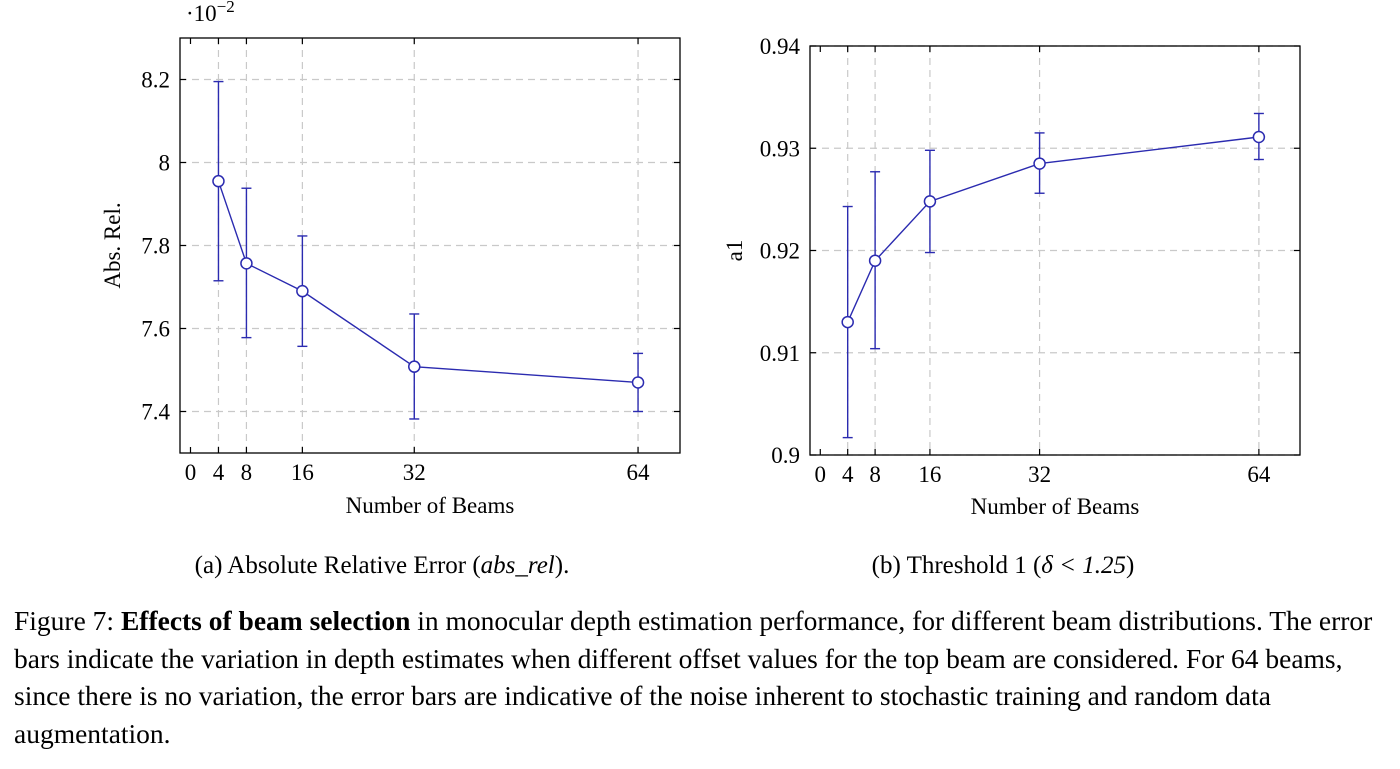 Image resolution: width=1400 pixels, height=769 pixels. What do you see at coordinates (155, 412) in the screenshot?
I see `y-tick-label: 7.4` at bounding box center [155, 412].